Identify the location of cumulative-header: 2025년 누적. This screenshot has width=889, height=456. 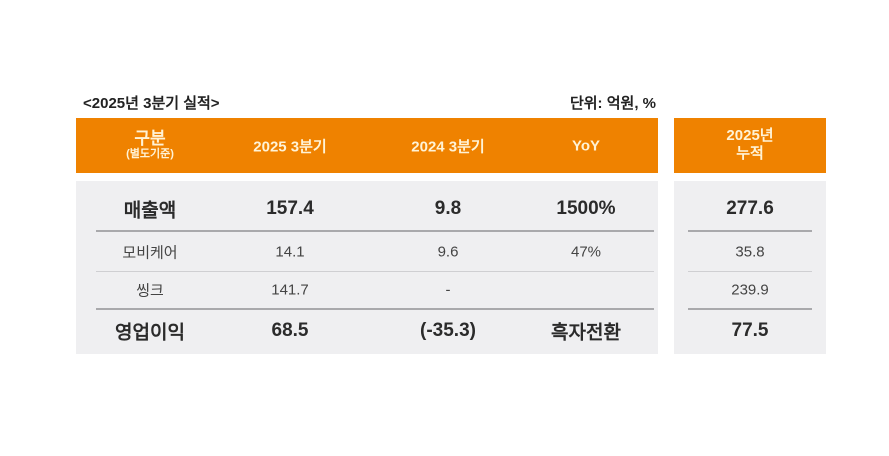
(750, 145).